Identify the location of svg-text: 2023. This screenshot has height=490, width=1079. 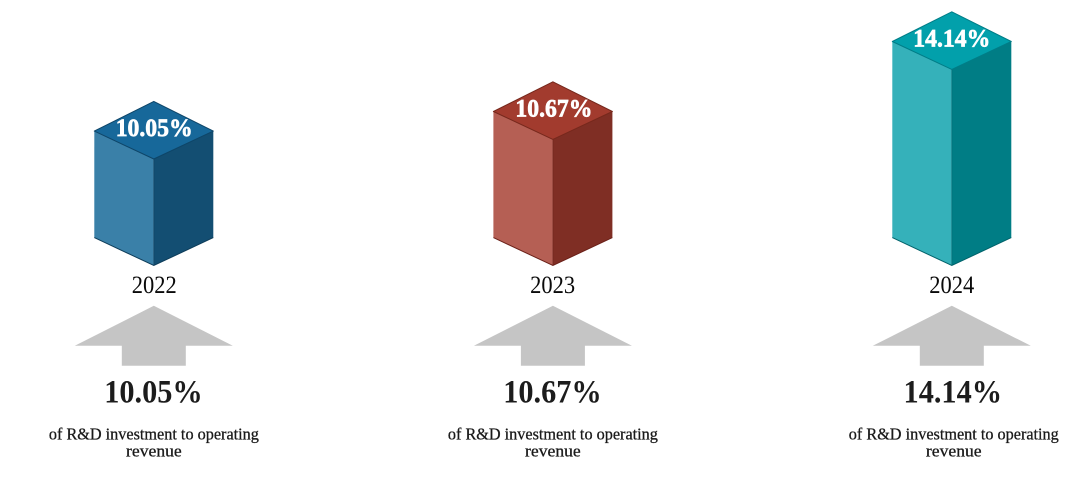
(552, 285).